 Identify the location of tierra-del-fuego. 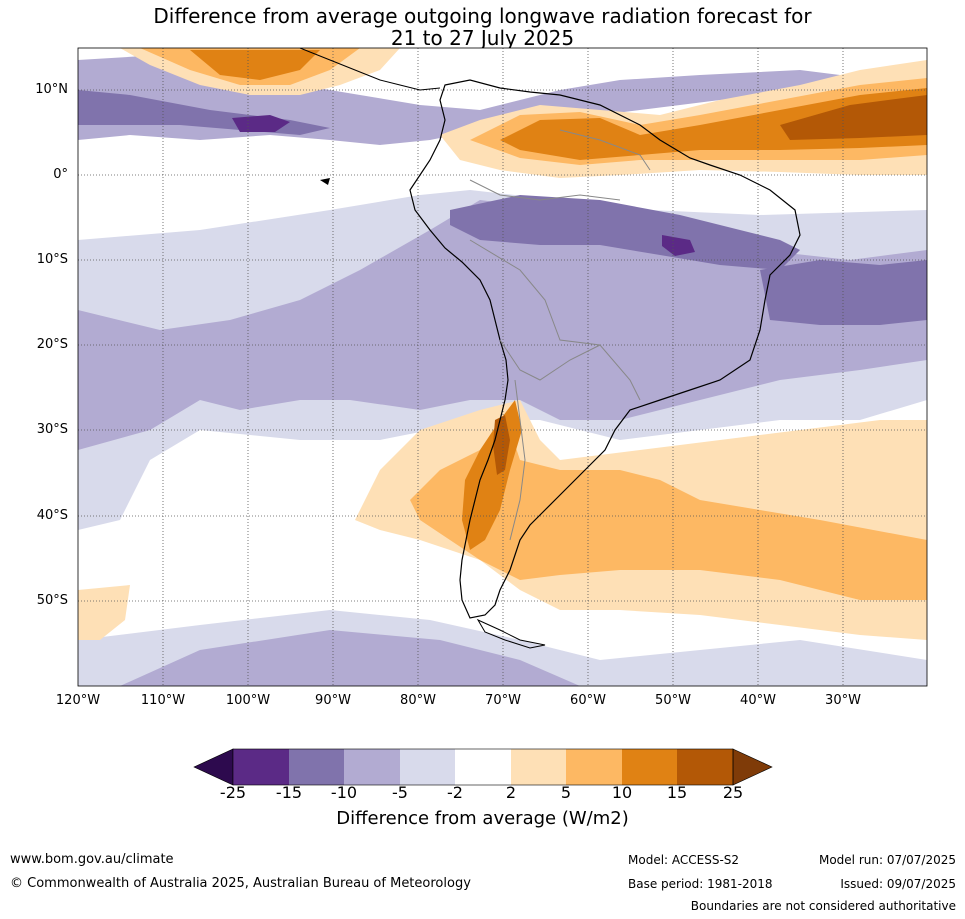
(511, 633).